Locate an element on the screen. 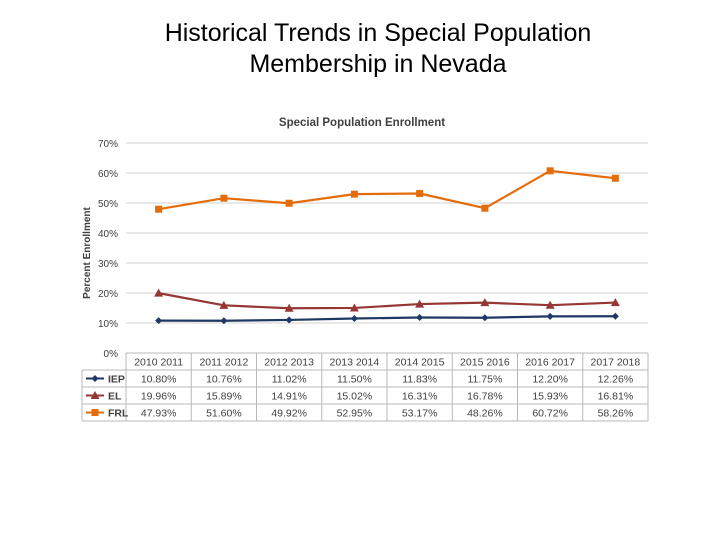 Image resolution: width=720 pixels, height=540 pixels. y-tick-label: 0% is located at coordinates (111, 354).